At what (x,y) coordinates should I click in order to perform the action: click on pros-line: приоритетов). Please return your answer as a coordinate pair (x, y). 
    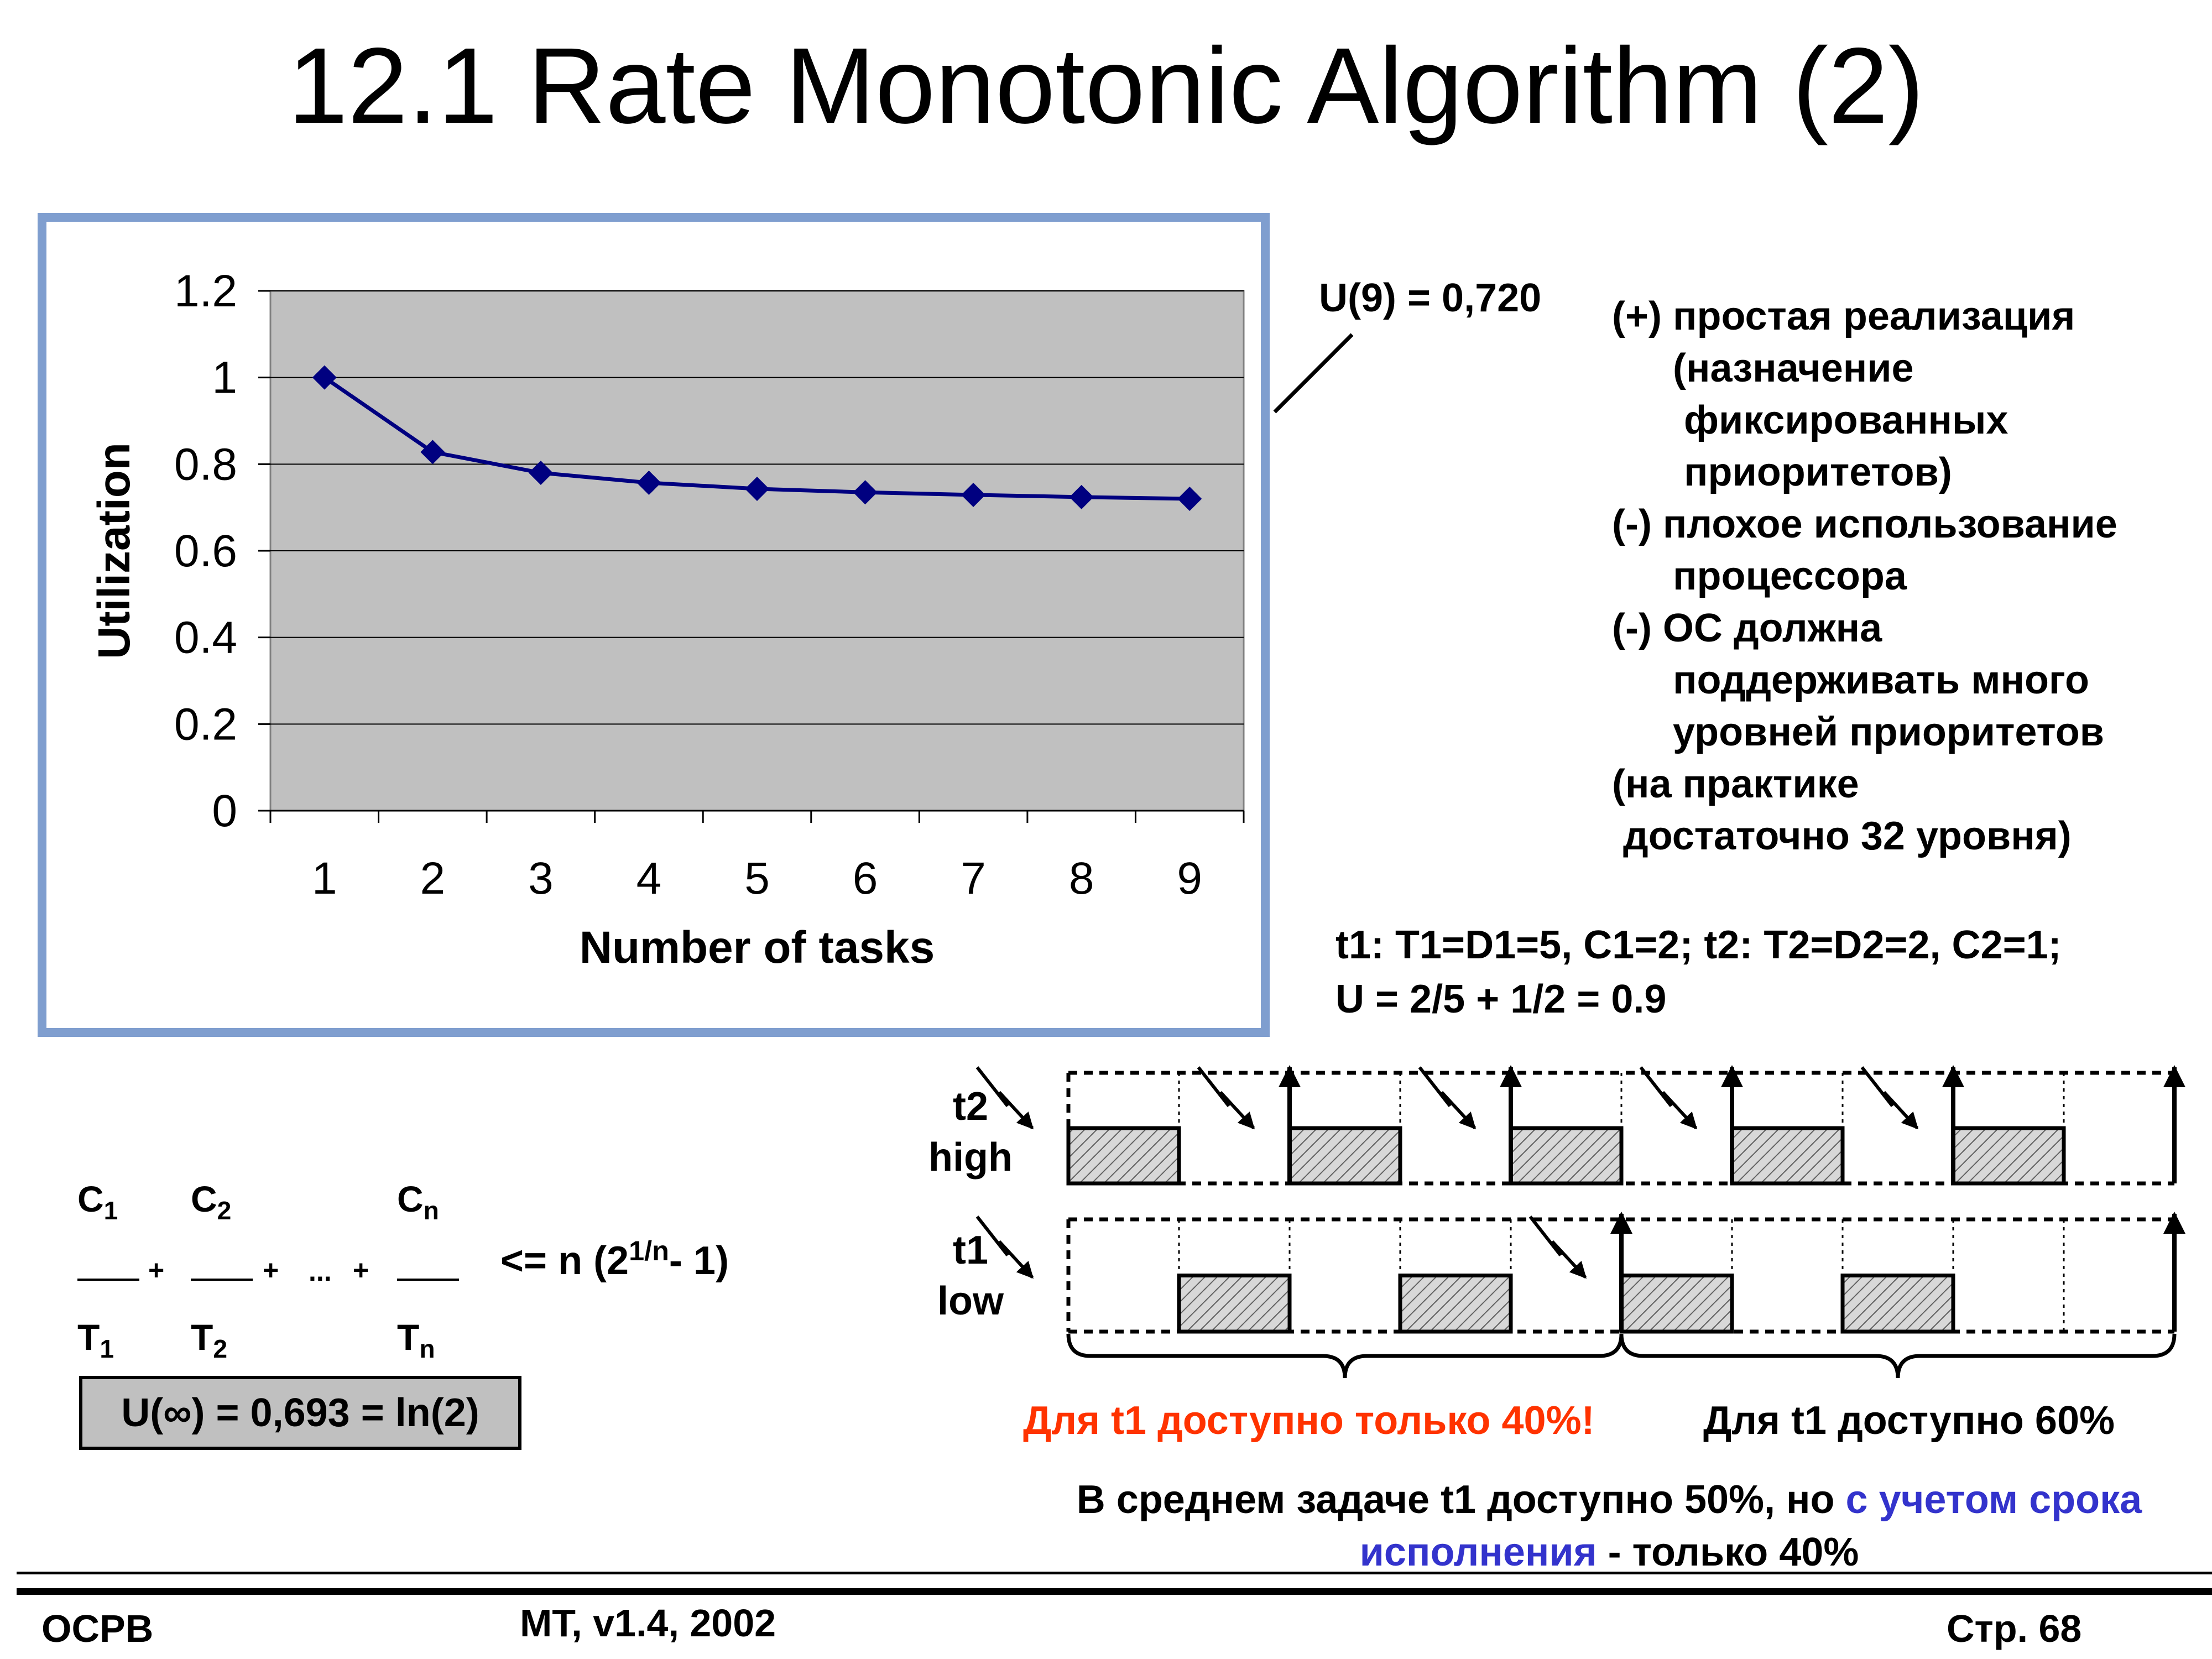
    Looking at the image, I should click on (1818, 472).